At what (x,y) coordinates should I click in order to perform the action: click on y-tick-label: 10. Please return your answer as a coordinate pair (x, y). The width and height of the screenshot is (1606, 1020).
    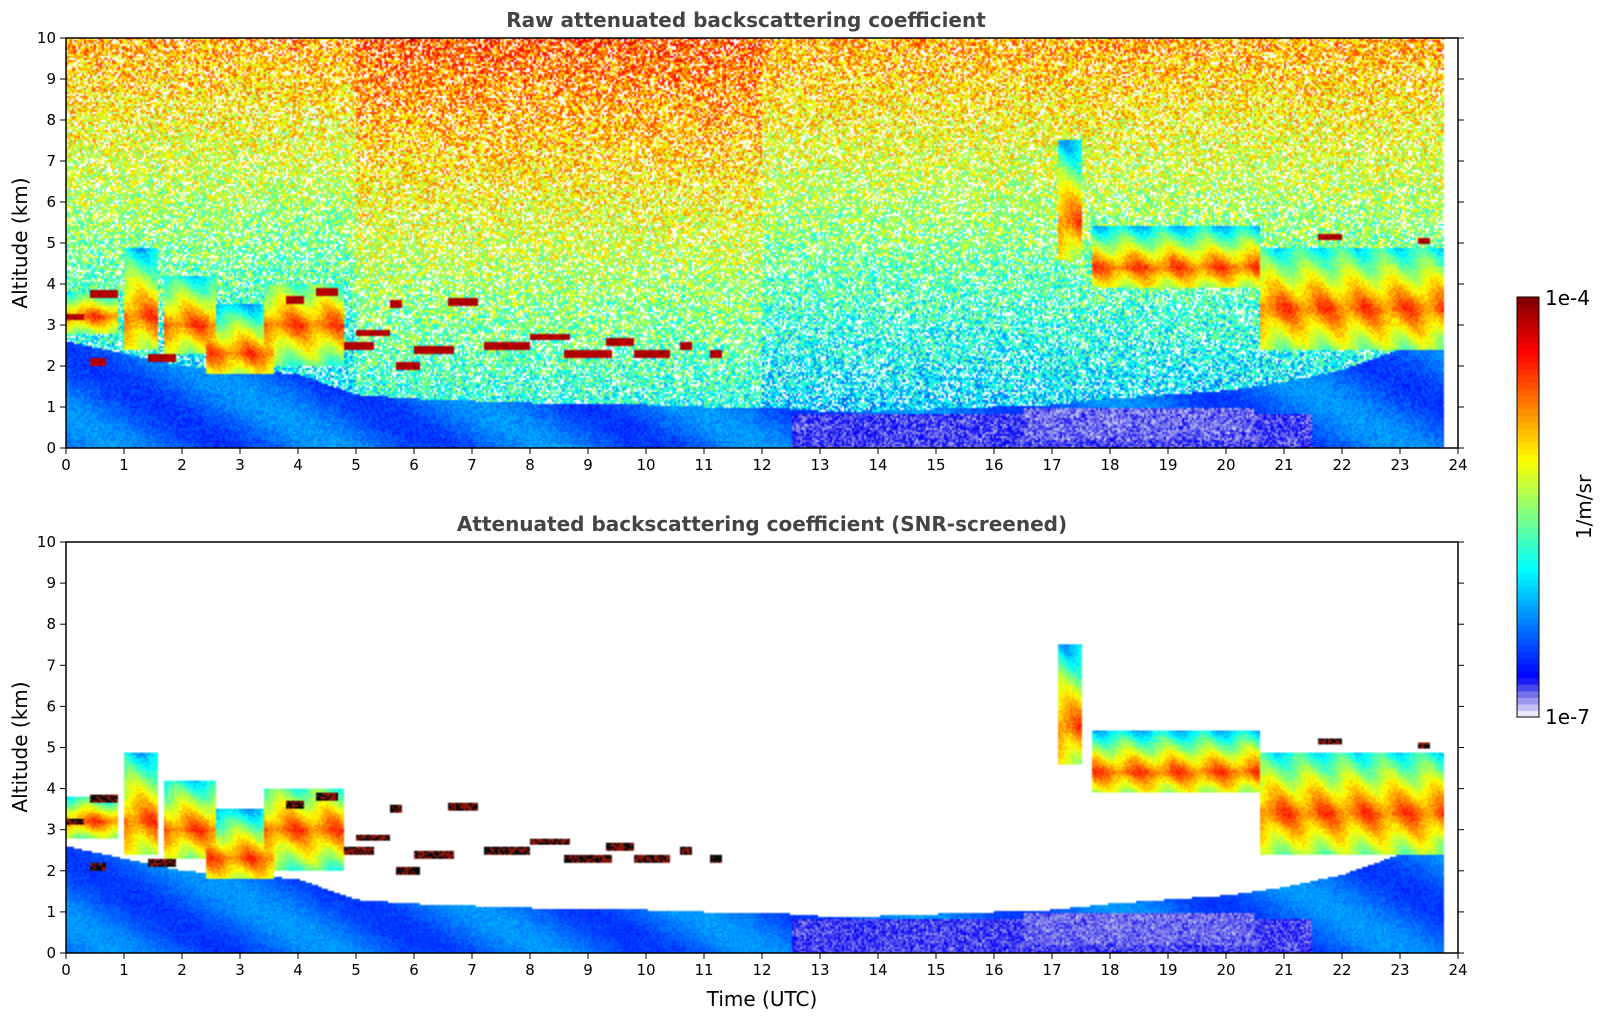
    Looking at the image, I should click on (46, 38).